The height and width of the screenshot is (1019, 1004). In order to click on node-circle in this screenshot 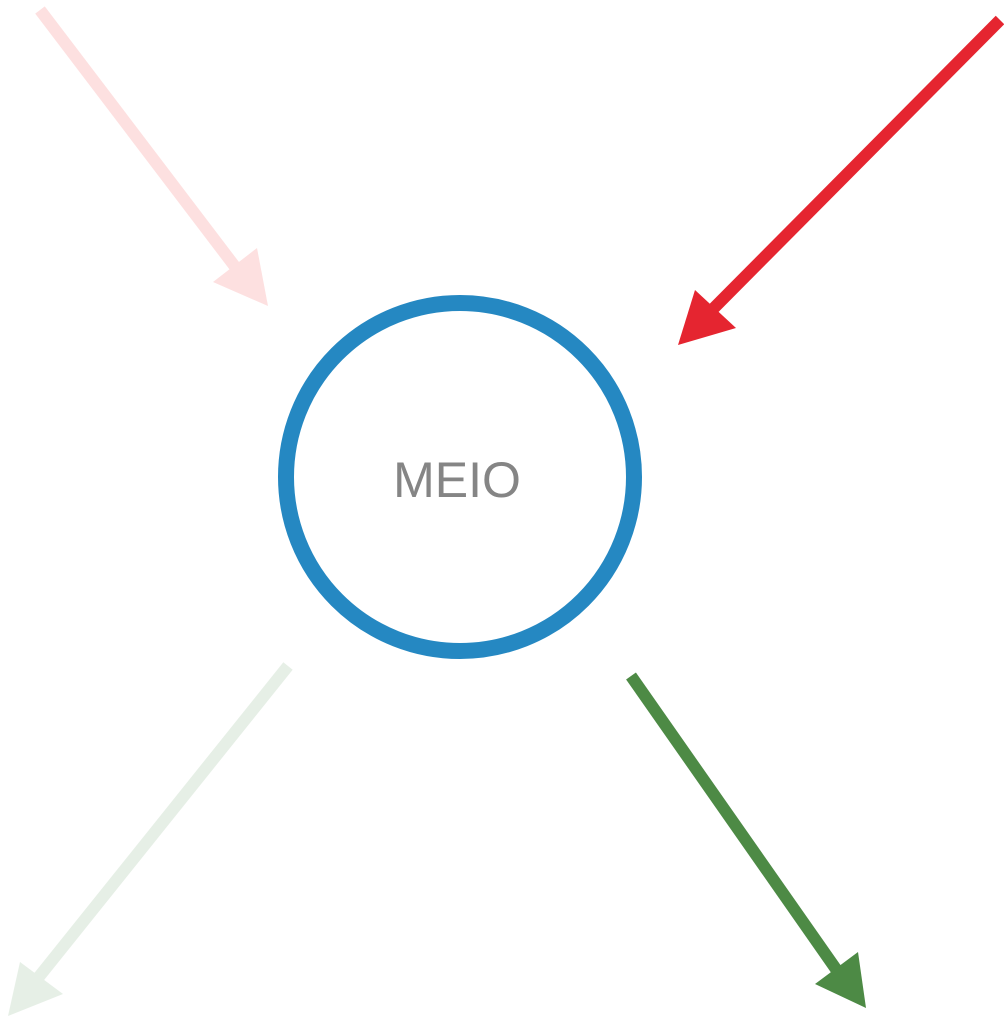, I will do `click(460, 477)`.